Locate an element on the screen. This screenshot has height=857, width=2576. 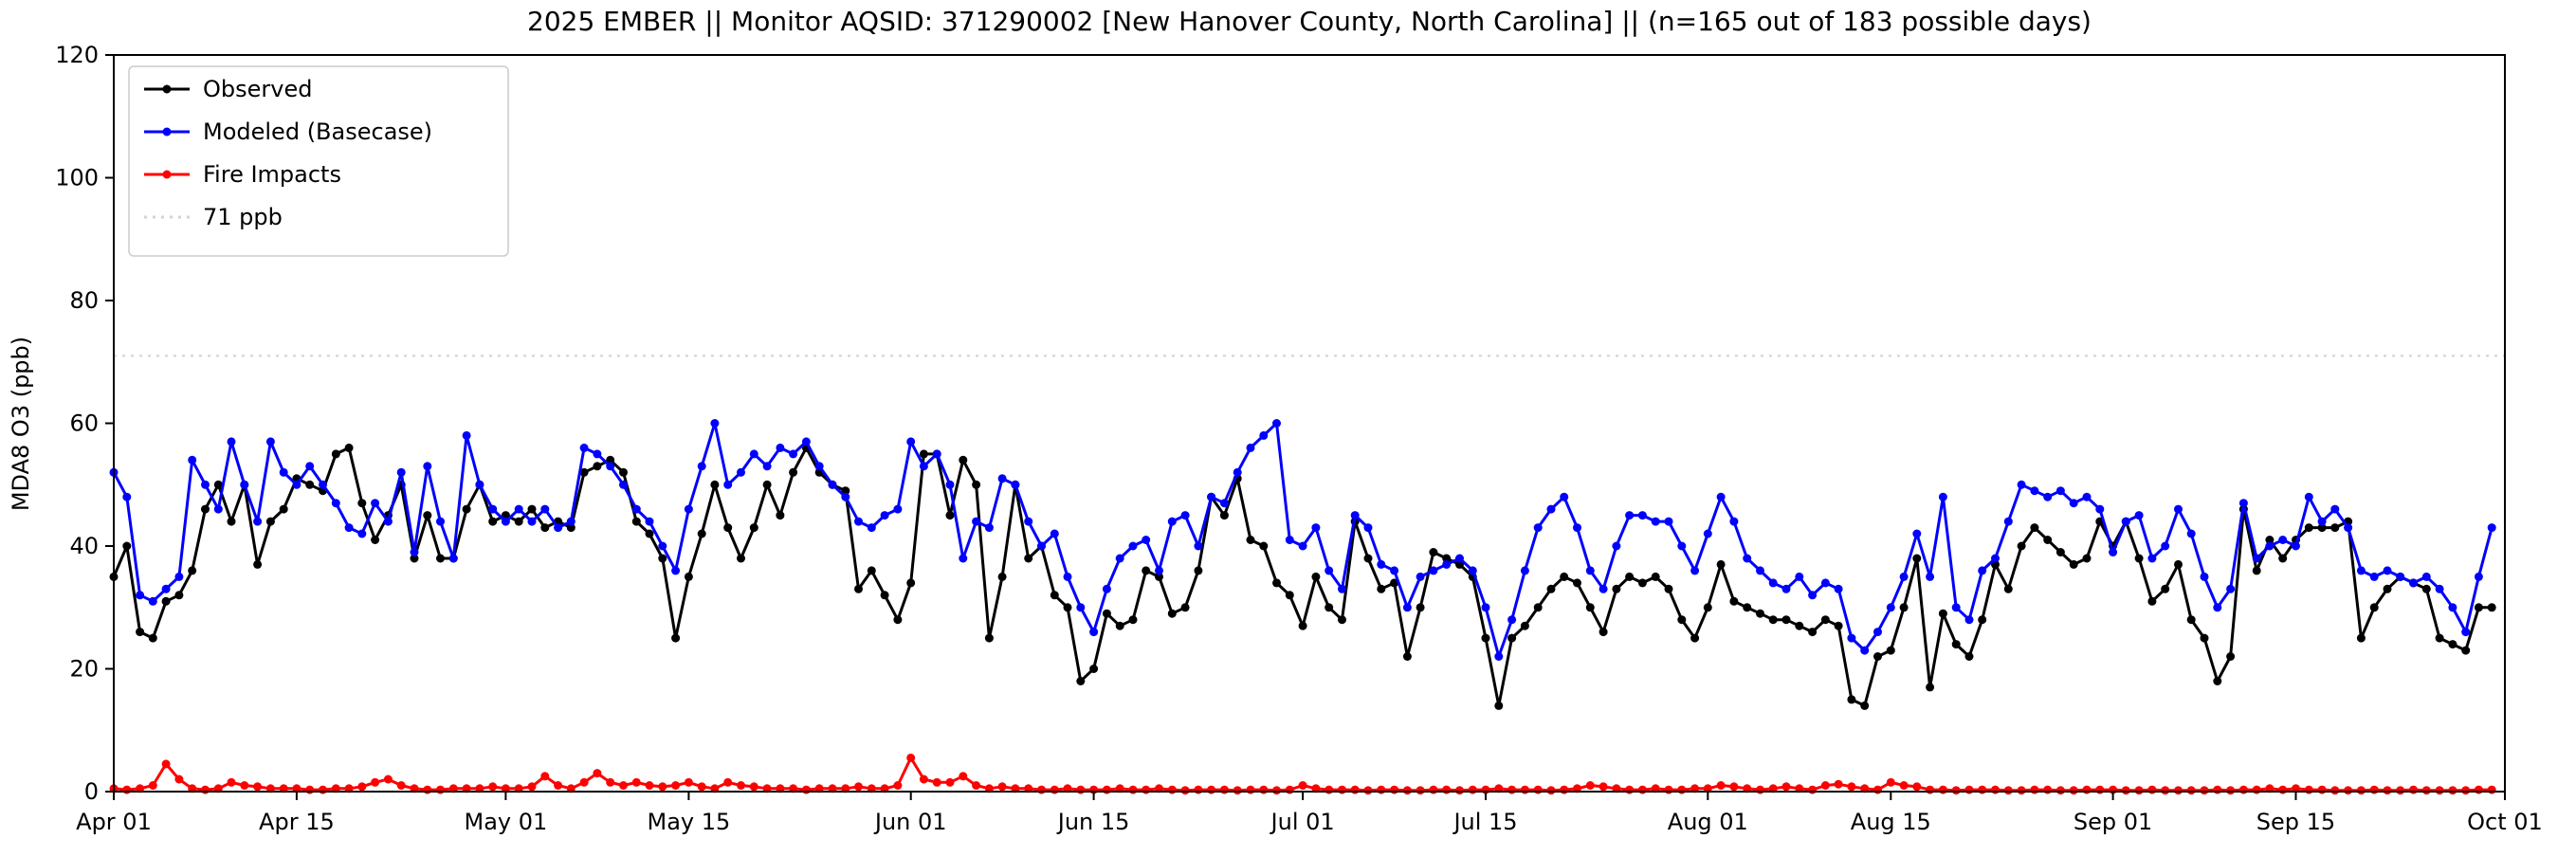
y-tick-label: 0 is located at coordinates (91, 791).